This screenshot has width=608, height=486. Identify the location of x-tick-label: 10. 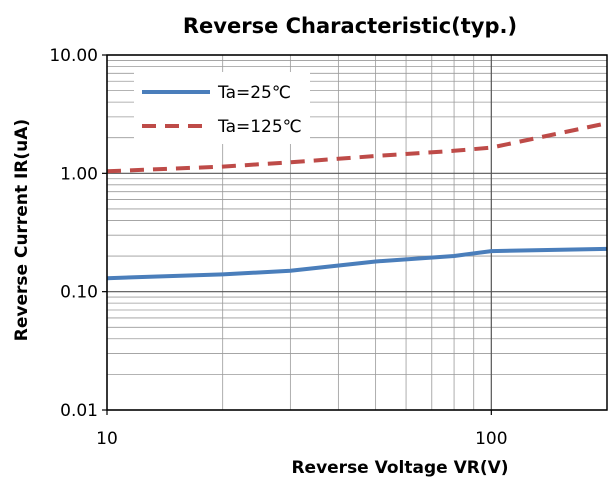
(107, 439).